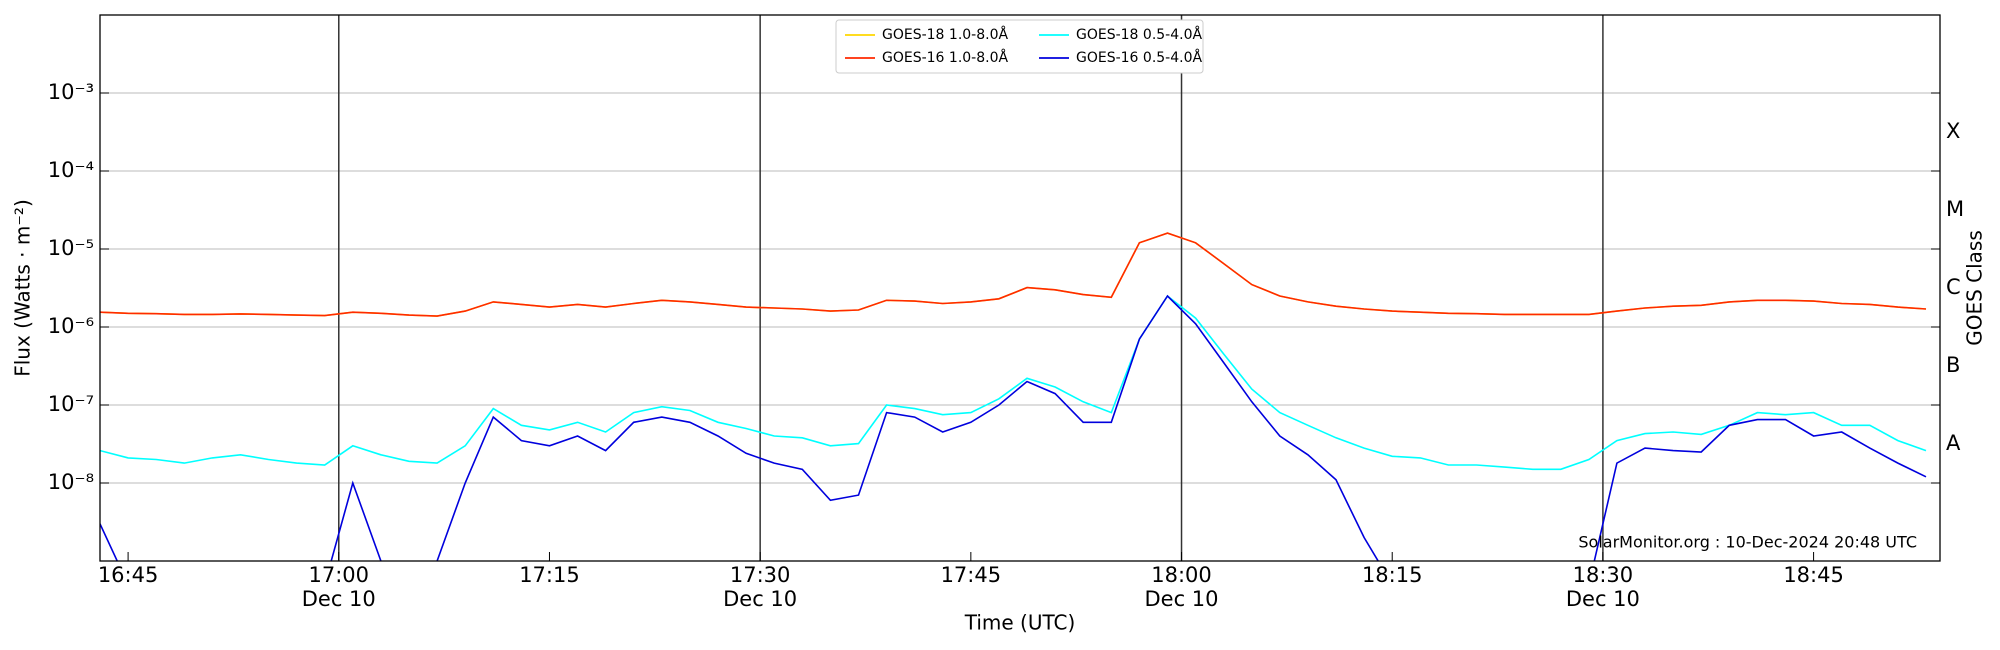  I want to click on x-tick-label: 18:30, so click(1603, 575).